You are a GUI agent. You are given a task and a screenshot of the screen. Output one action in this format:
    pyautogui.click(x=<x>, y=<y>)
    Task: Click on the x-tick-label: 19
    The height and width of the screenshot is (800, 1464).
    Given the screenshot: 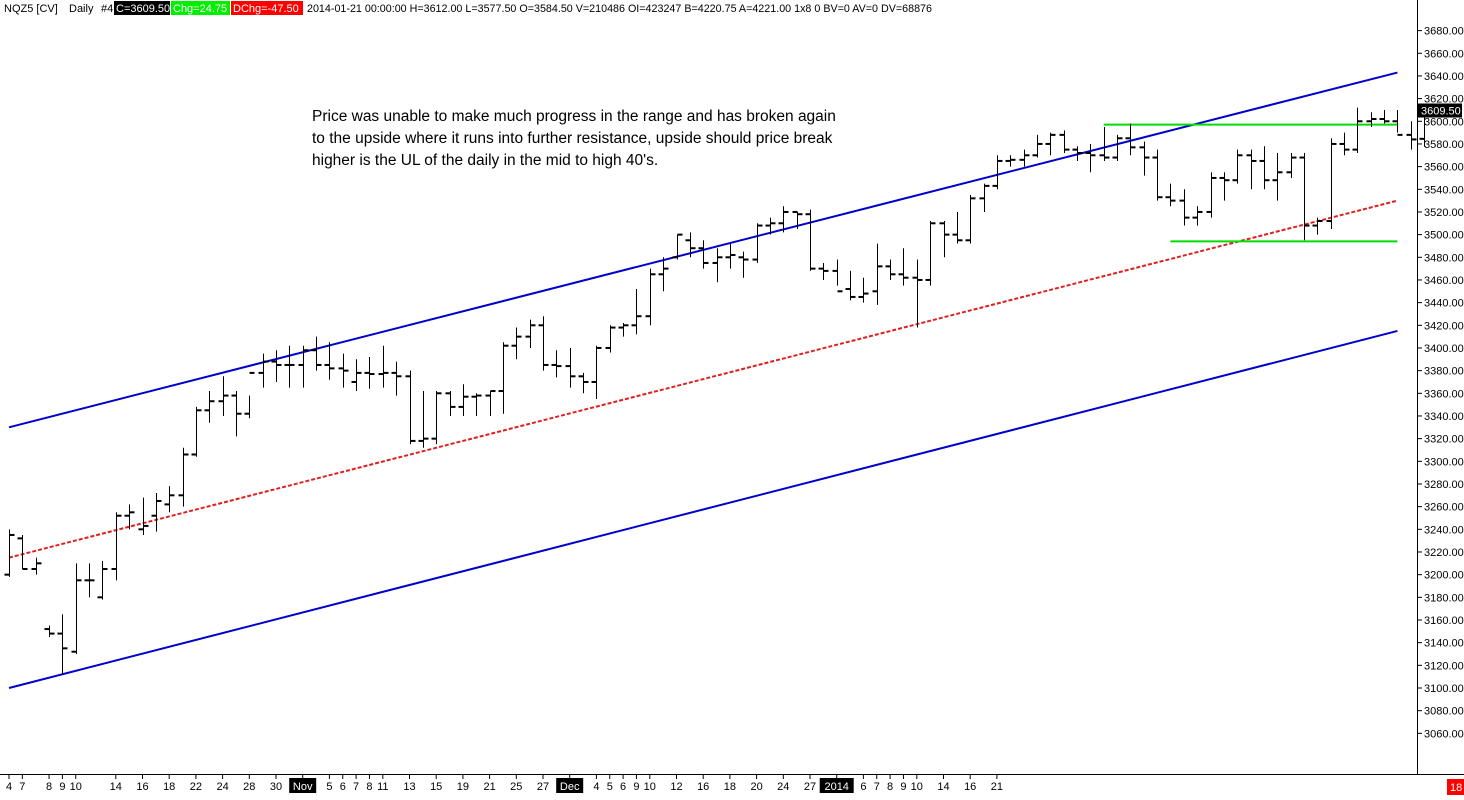 What is the action you would take?
    pyautogui.click(x=463, y=787)
    